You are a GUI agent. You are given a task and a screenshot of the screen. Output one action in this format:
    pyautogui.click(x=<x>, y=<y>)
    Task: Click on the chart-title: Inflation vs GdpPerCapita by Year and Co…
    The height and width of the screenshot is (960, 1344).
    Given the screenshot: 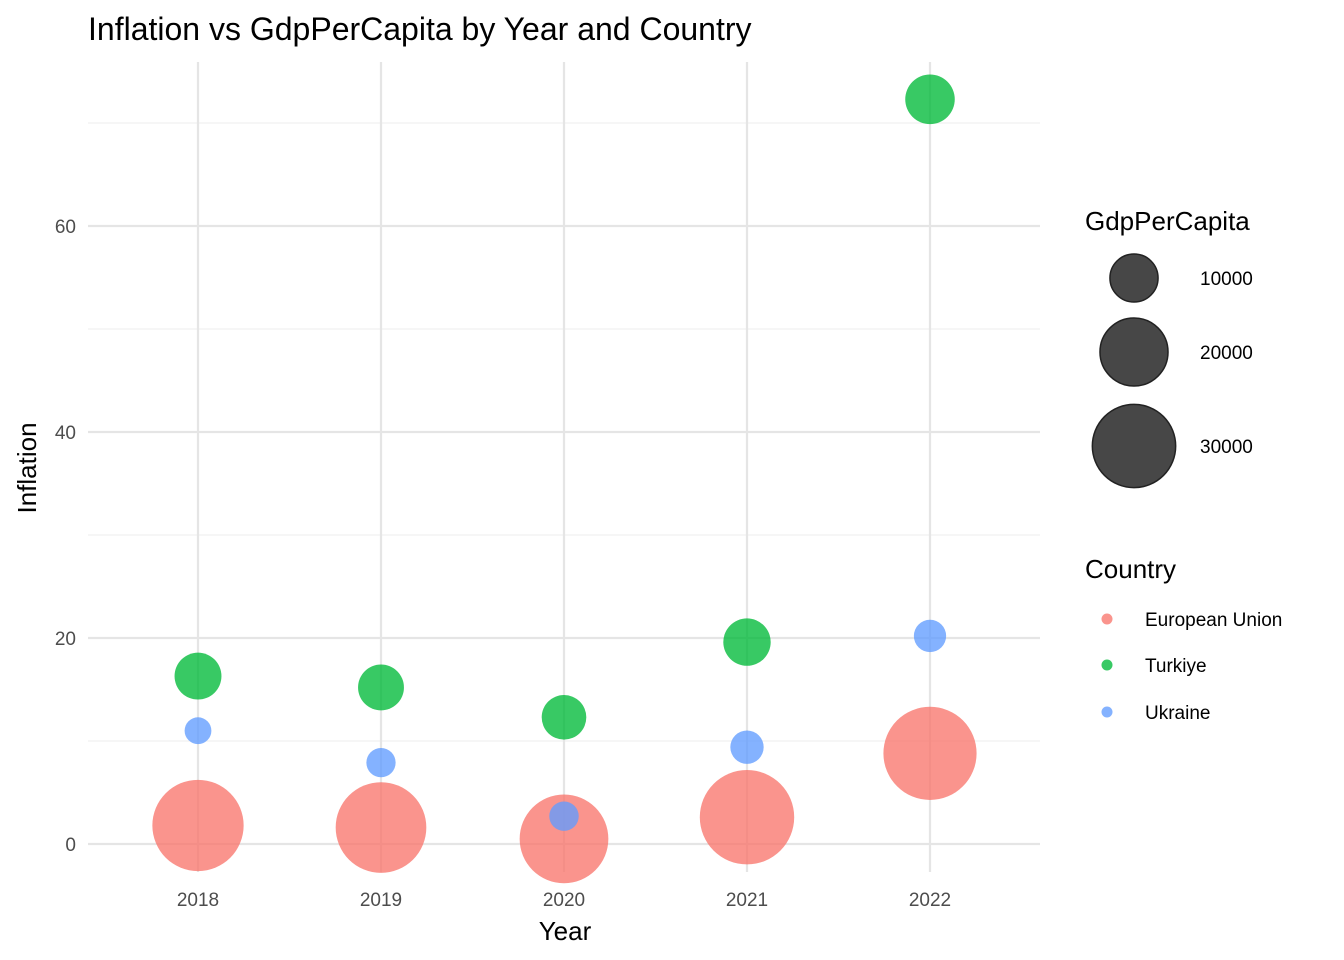 What is the action you would take?
    pyautogui.click(x=420, y=29)
    